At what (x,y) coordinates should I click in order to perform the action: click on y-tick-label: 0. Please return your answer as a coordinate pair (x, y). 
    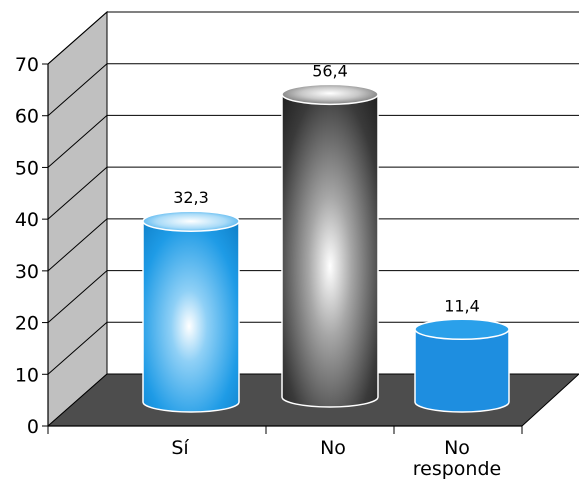
    Looking at the image, I should click on (33, 427).